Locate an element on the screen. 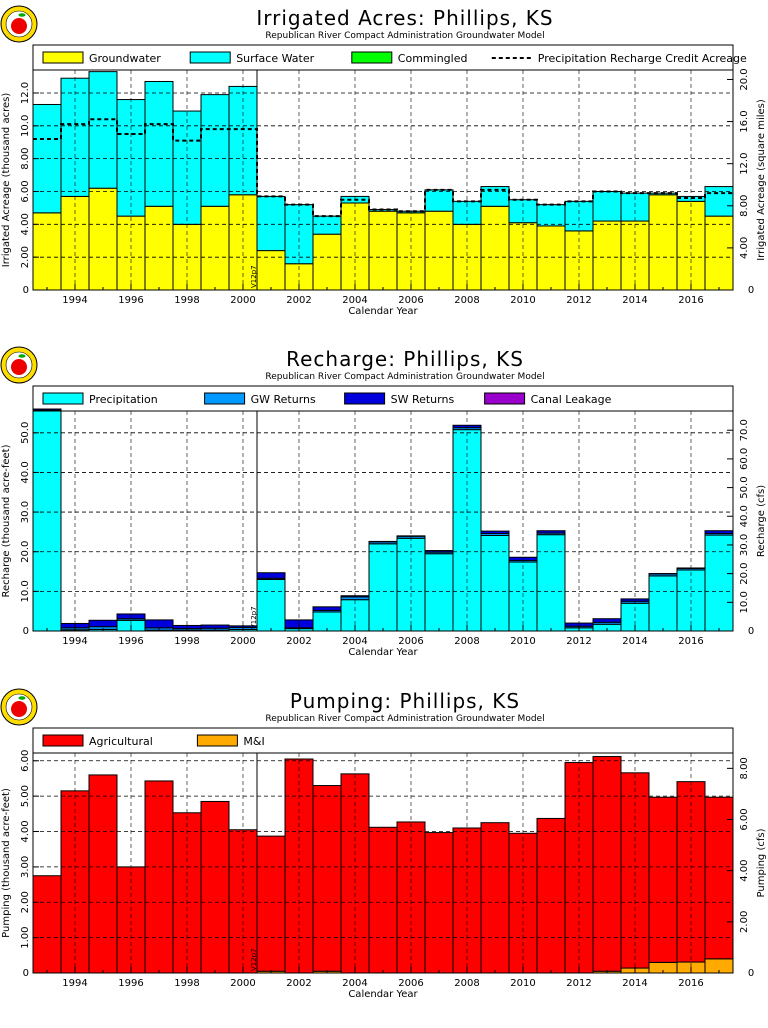 The image size is (768, 1028). bar-agricultural-1995 is located at coordinates (103, 874).